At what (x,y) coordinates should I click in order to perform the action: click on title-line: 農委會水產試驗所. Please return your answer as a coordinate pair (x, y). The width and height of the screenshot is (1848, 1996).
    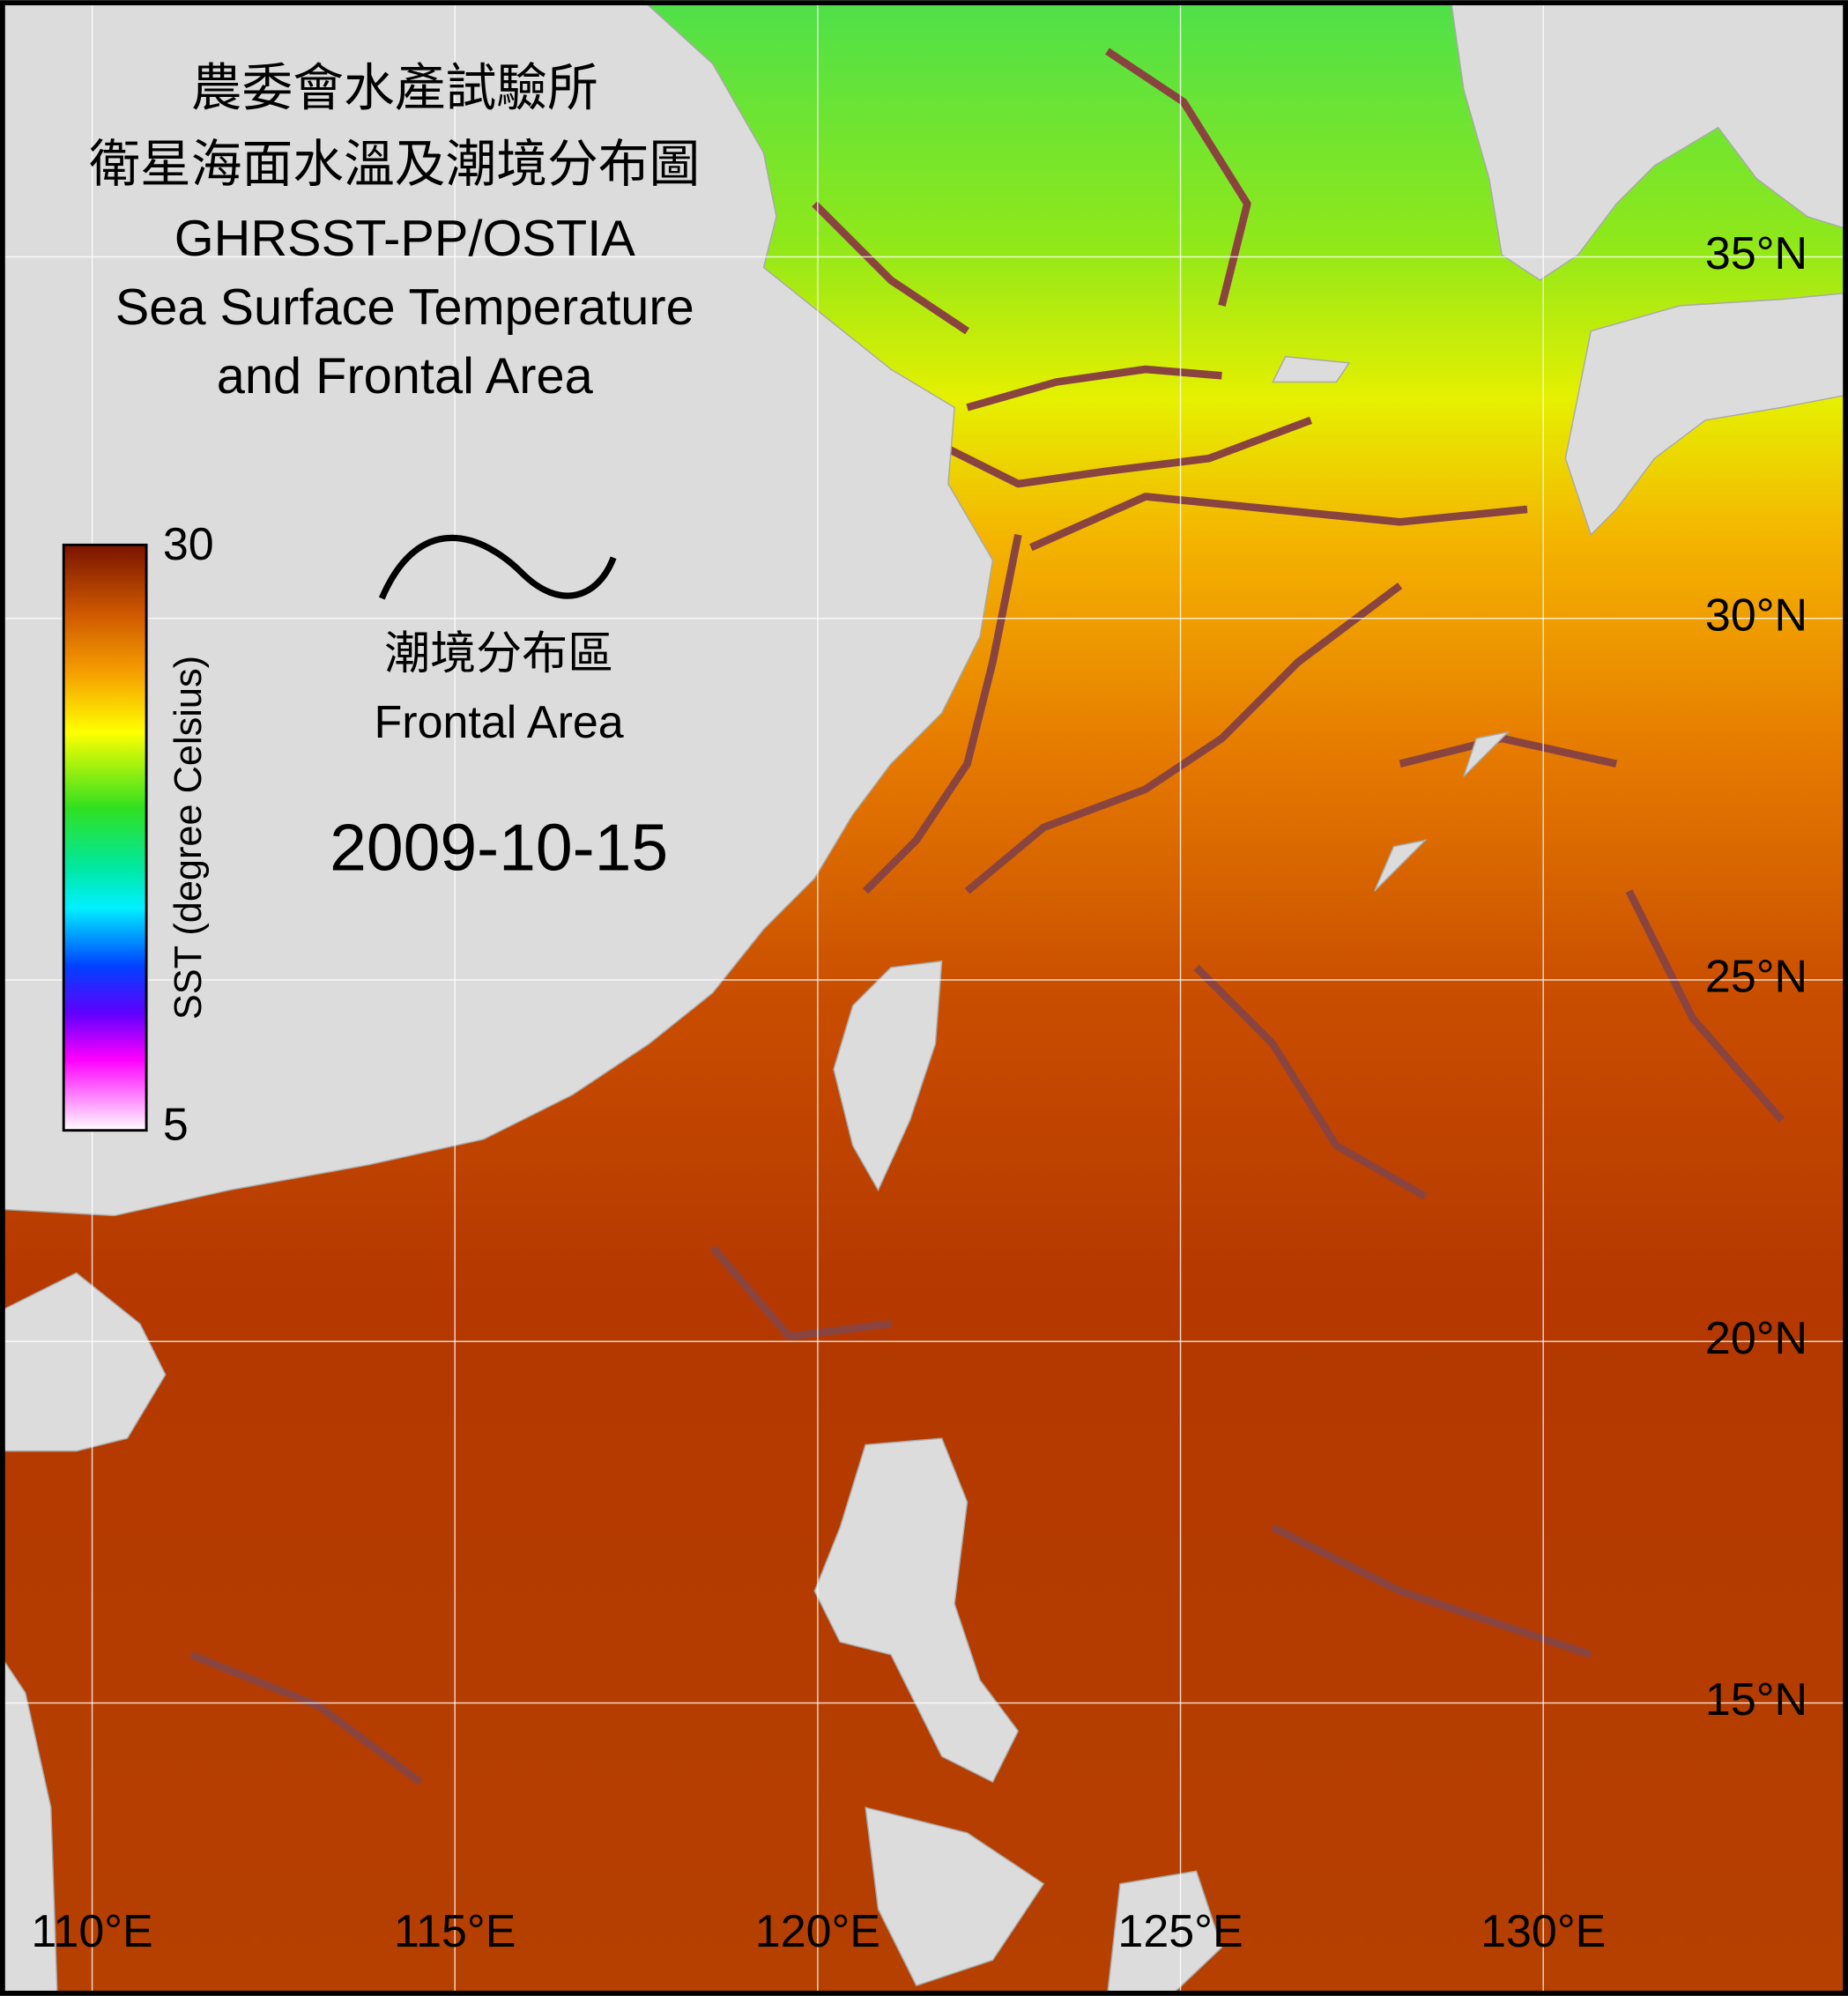
    Looking at the image, I should click on (395, 88).